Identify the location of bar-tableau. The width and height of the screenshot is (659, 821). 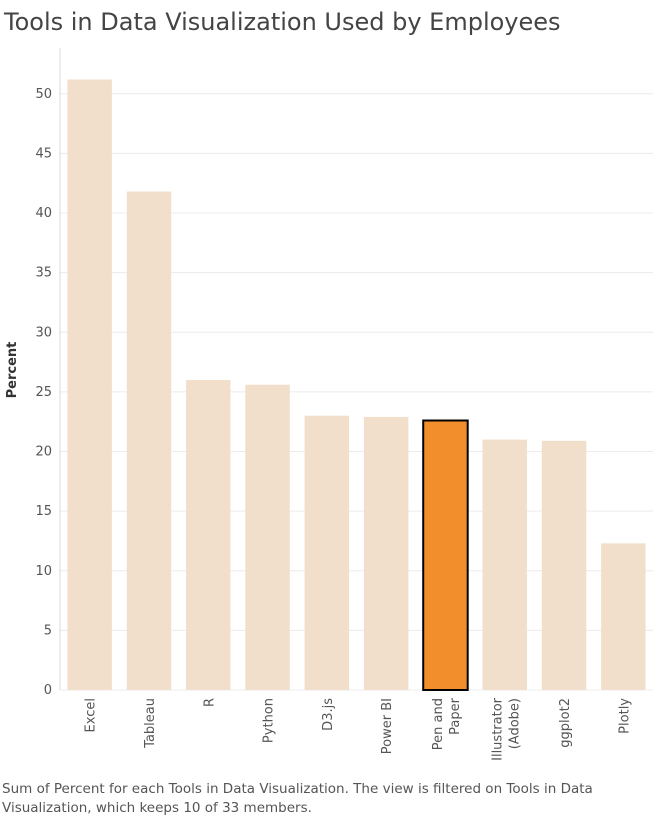
(149, 440).